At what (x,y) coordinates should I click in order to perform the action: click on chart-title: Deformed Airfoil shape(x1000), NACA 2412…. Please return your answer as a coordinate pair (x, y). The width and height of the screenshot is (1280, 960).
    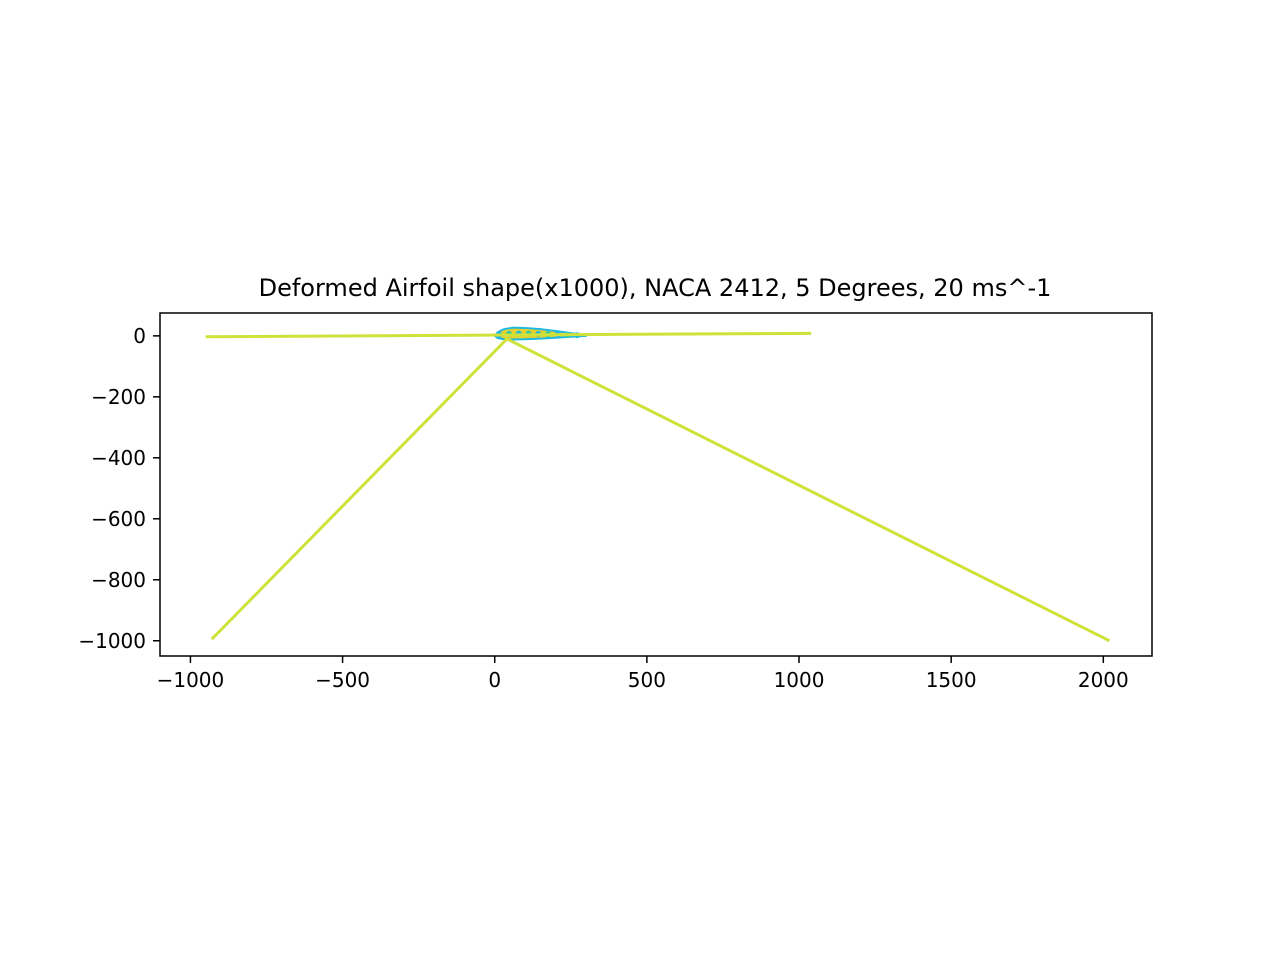
    Looking at the image, I should click on (655, 288).